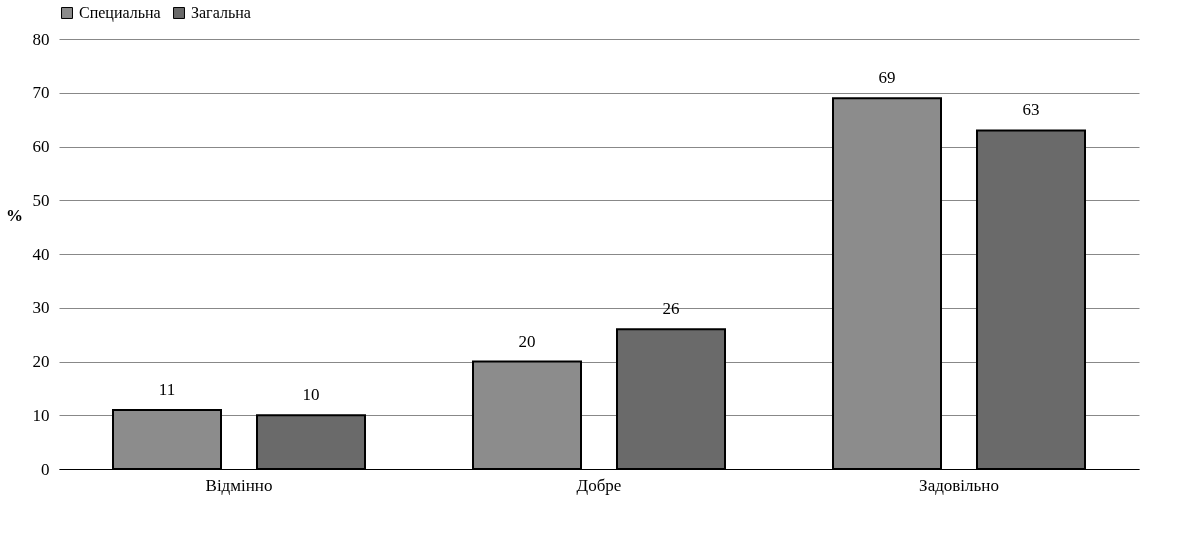  What do you see at coordinates (45, 469) in the screenshot?
I see `y-tick-label: 0` at bounding box center [45, 469].